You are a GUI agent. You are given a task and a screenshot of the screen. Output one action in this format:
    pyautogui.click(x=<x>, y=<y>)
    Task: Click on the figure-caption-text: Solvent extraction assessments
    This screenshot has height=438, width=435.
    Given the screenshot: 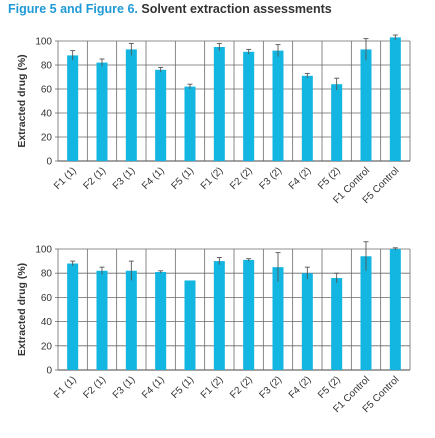 What is the action you would take?
    pyautogui.click(x=234, y=9)
    